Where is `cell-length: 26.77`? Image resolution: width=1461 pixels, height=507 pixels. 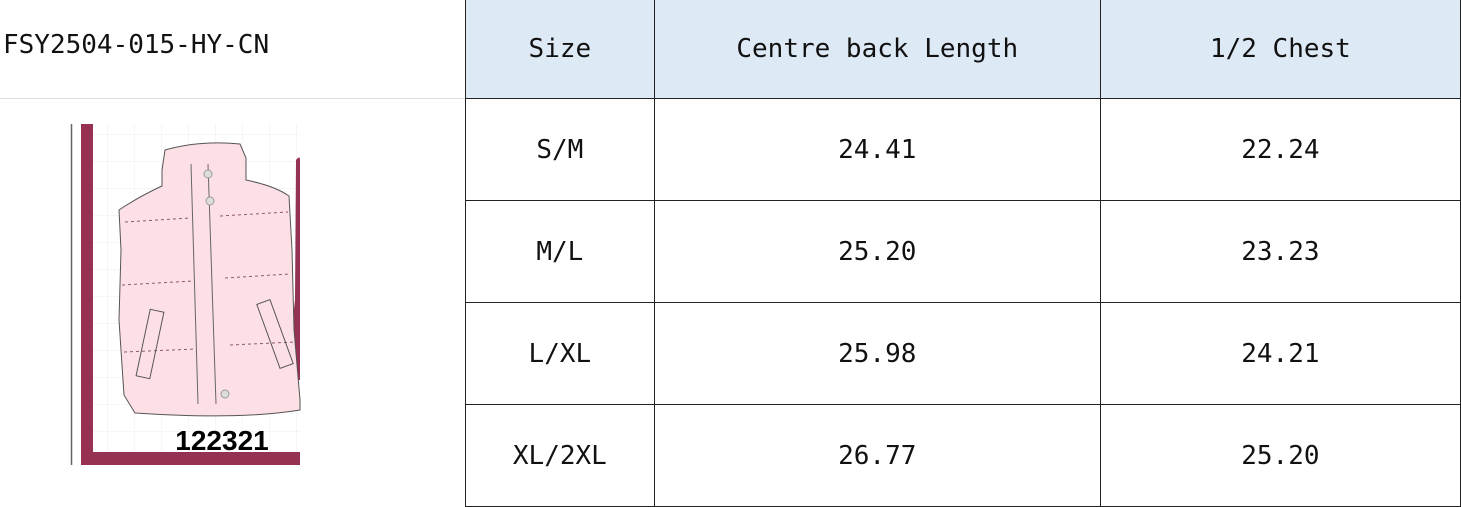
cell-length: 26.77 is located at coordinates (877, 455).